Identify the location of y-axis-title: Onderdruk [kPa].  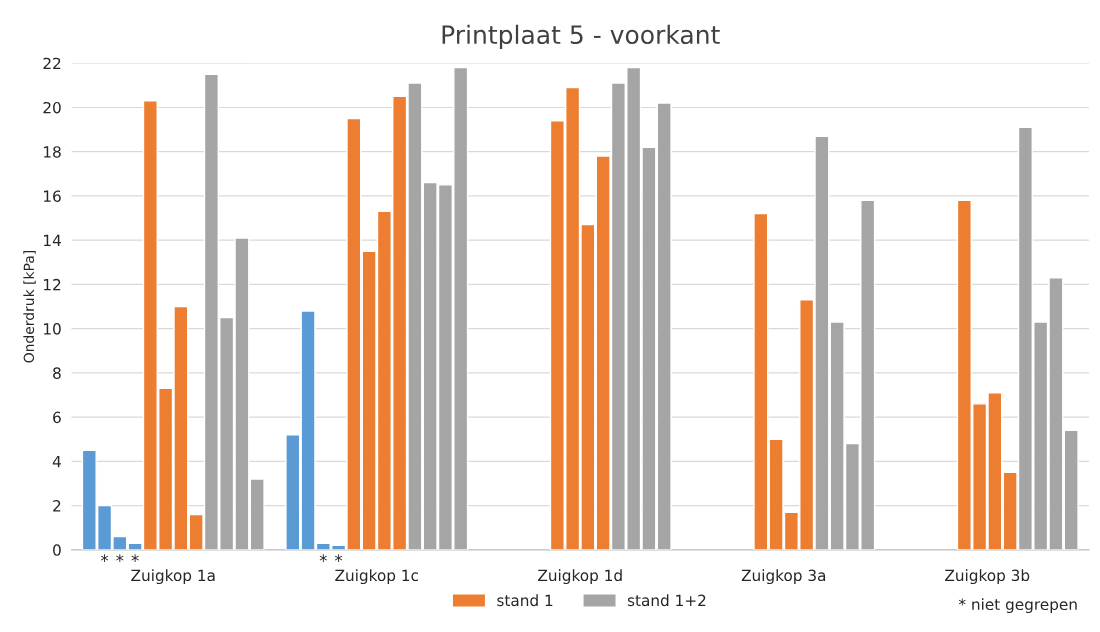
(29, 306).